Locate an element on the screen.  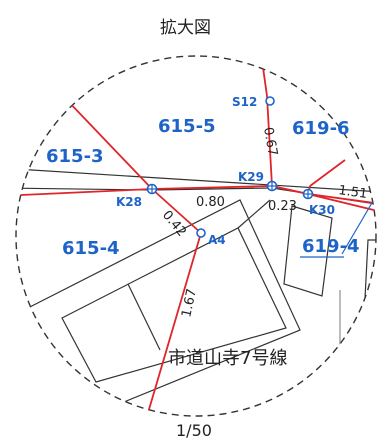
point-k28-marker is located at coordinates (152, 189).